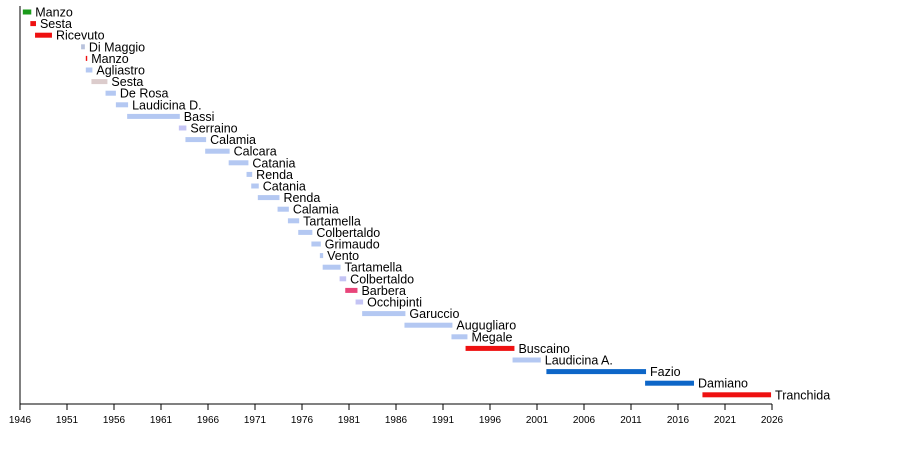  I want to click on bar-label: Agliastro, so click(120, 71).